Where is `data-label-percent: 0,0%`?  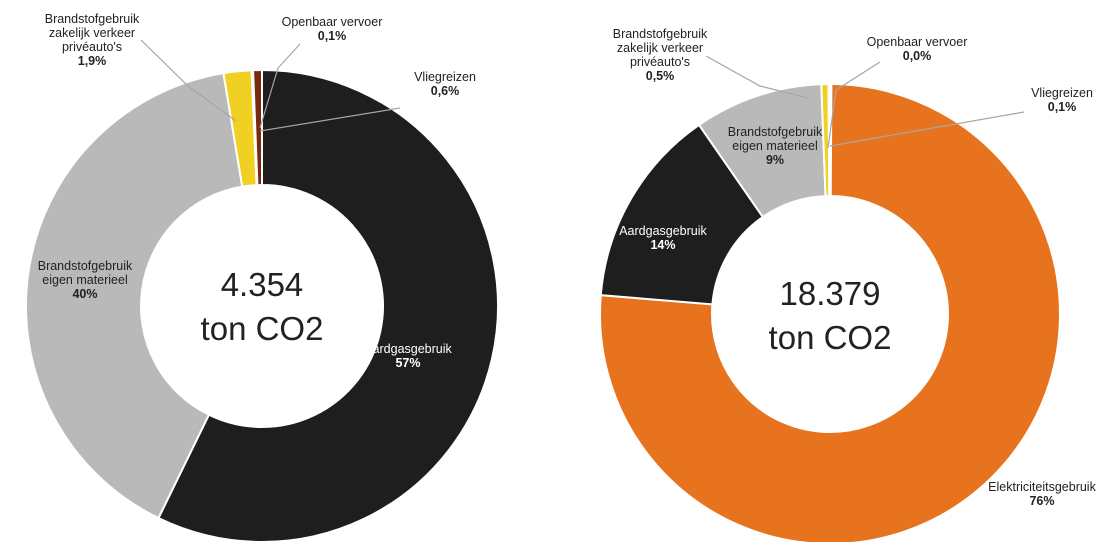 data-label-percent: 0,0% is located at coordinates (917, 56).